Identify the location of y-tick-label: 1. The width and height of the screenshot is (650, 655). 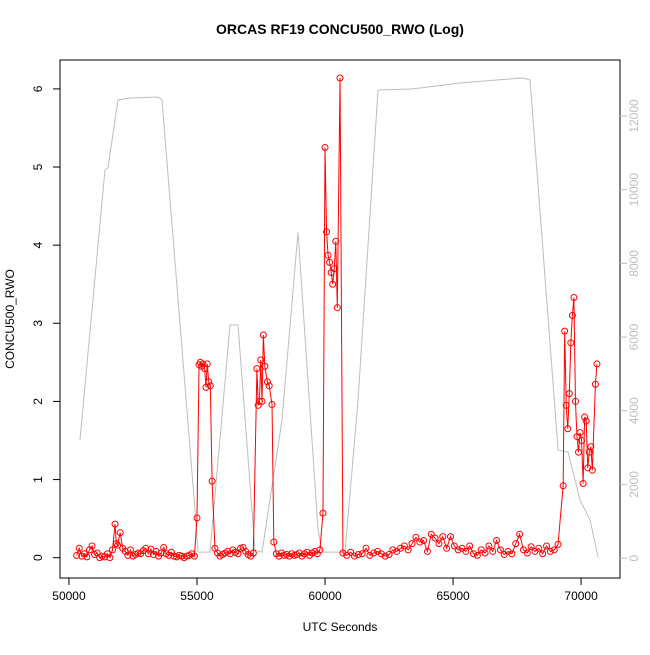
(38, 479).